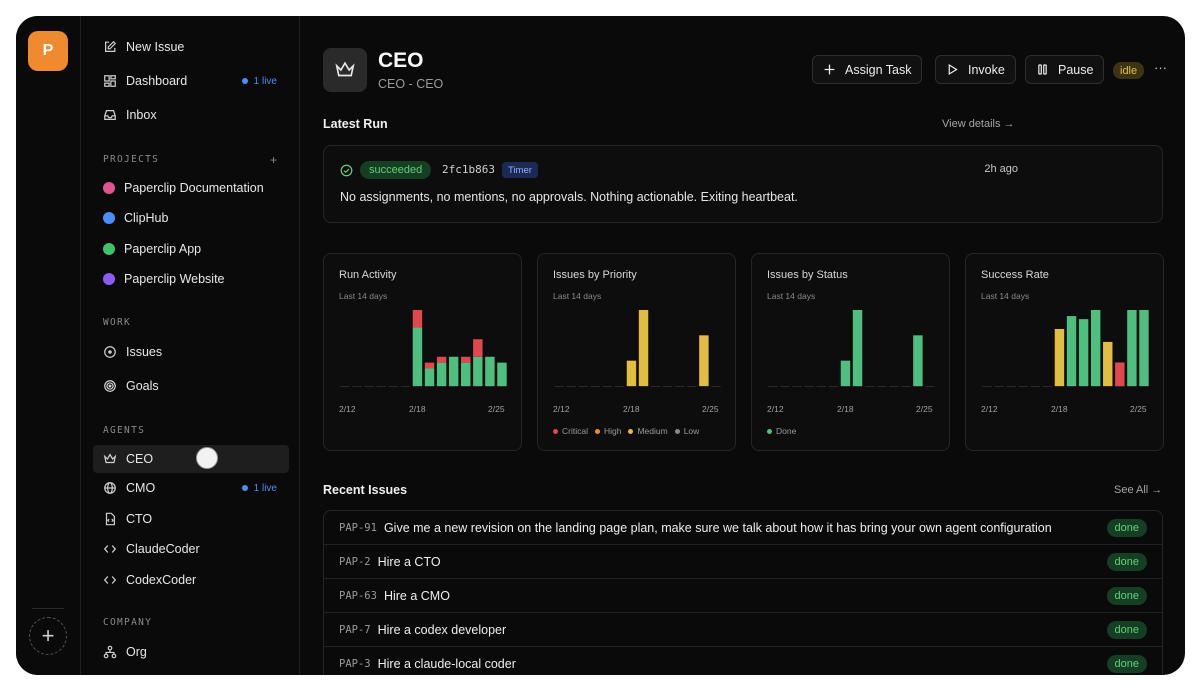 This screenshot has width=1200, height=692. I want to click on sidebar-item-org: Org, so click(191, 652).